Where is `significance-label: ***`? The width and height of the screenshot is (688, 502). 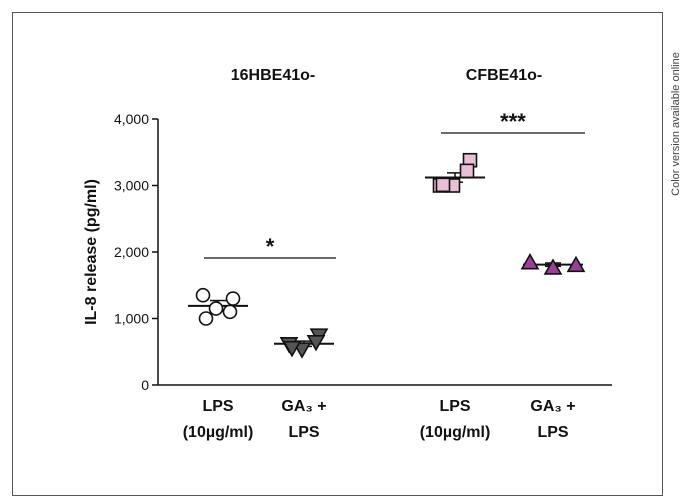 significance-label: *** is located at coordinates (513, 121).